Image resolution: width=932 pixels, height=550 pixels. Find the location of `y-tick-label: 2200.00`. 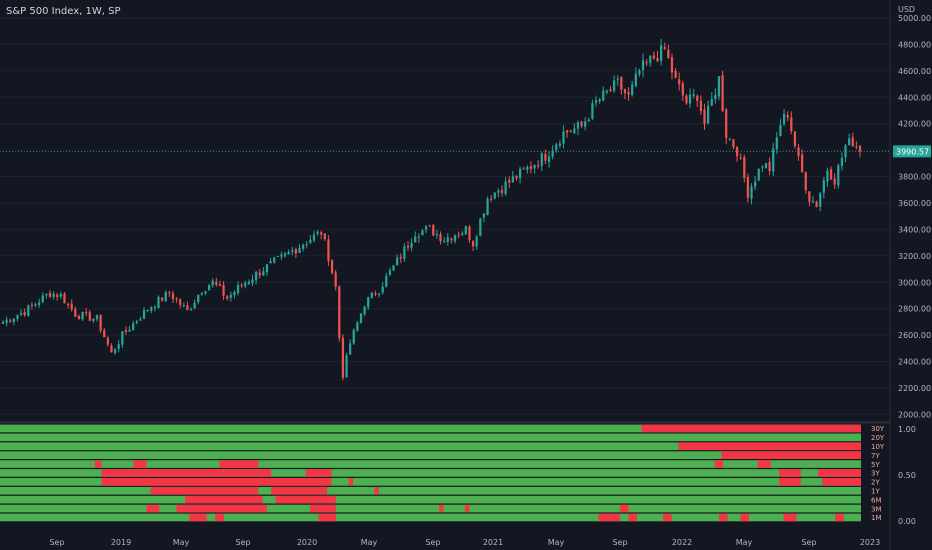

y-tick-label: 2200.00 is located at coordinates (914, 388).